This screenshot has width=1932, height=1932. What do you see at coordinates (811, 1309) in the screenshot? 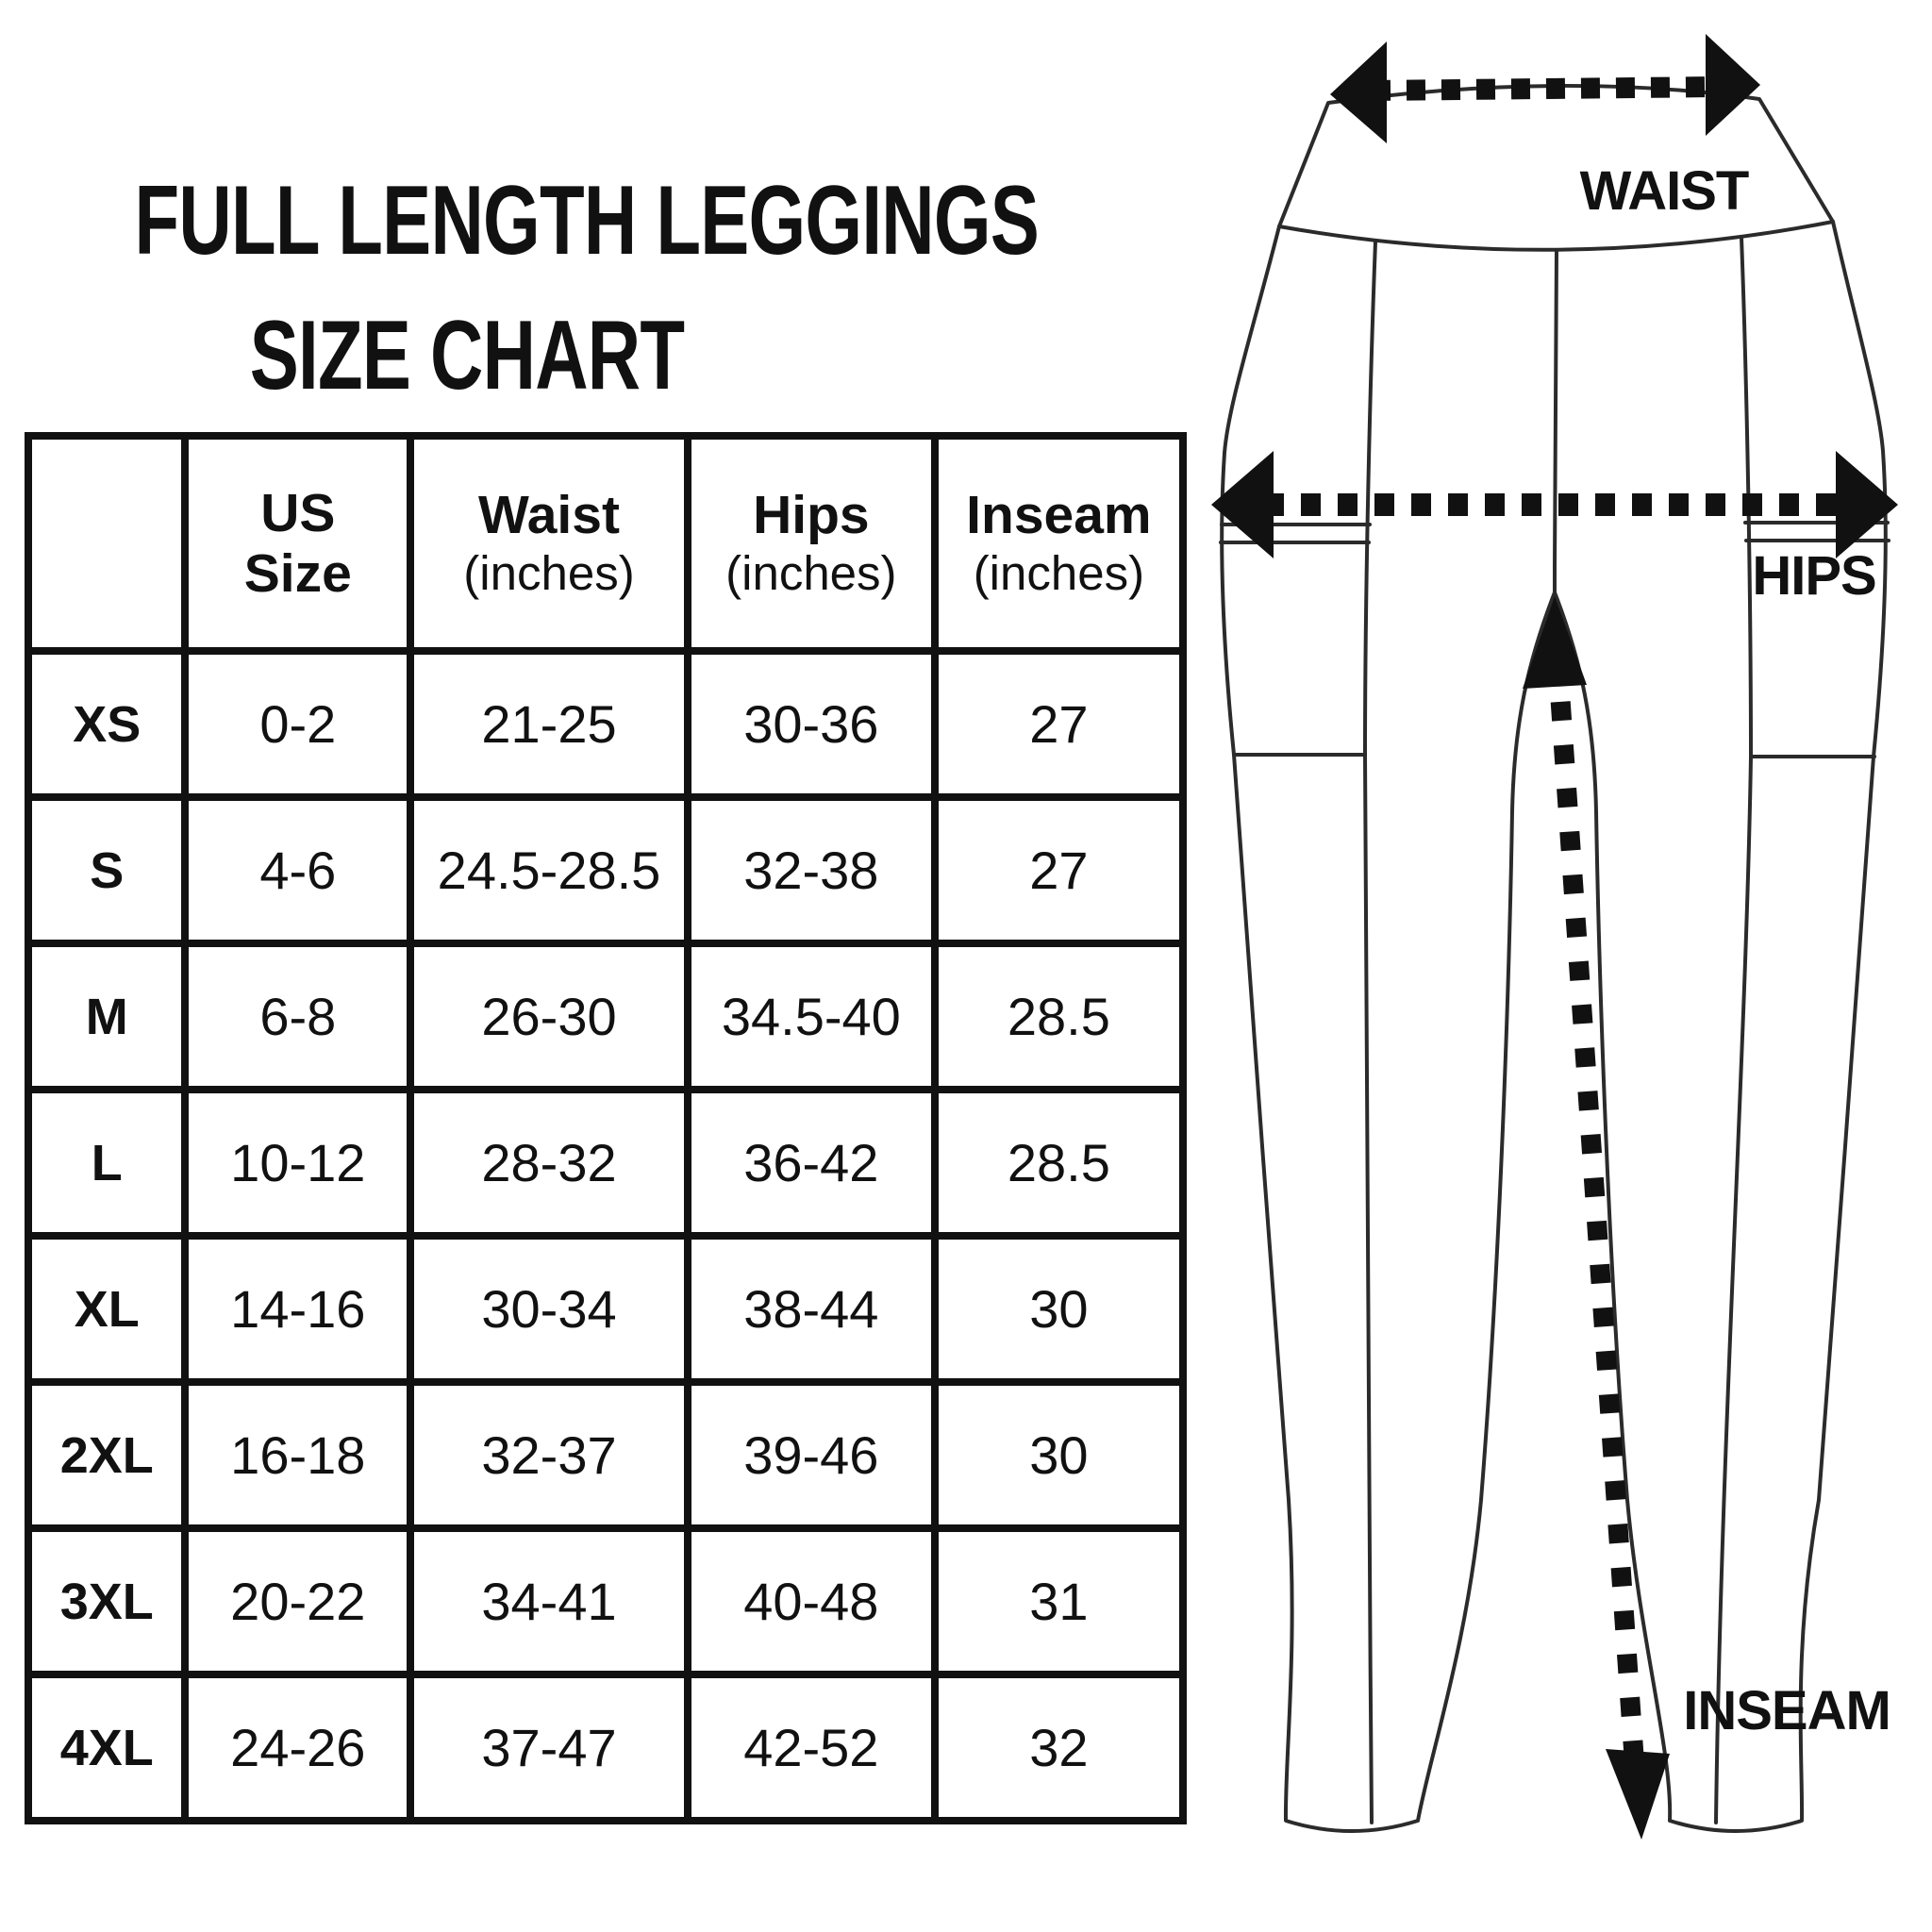
I see `value-cell: 38-44` at bounding box center [811, 1309].